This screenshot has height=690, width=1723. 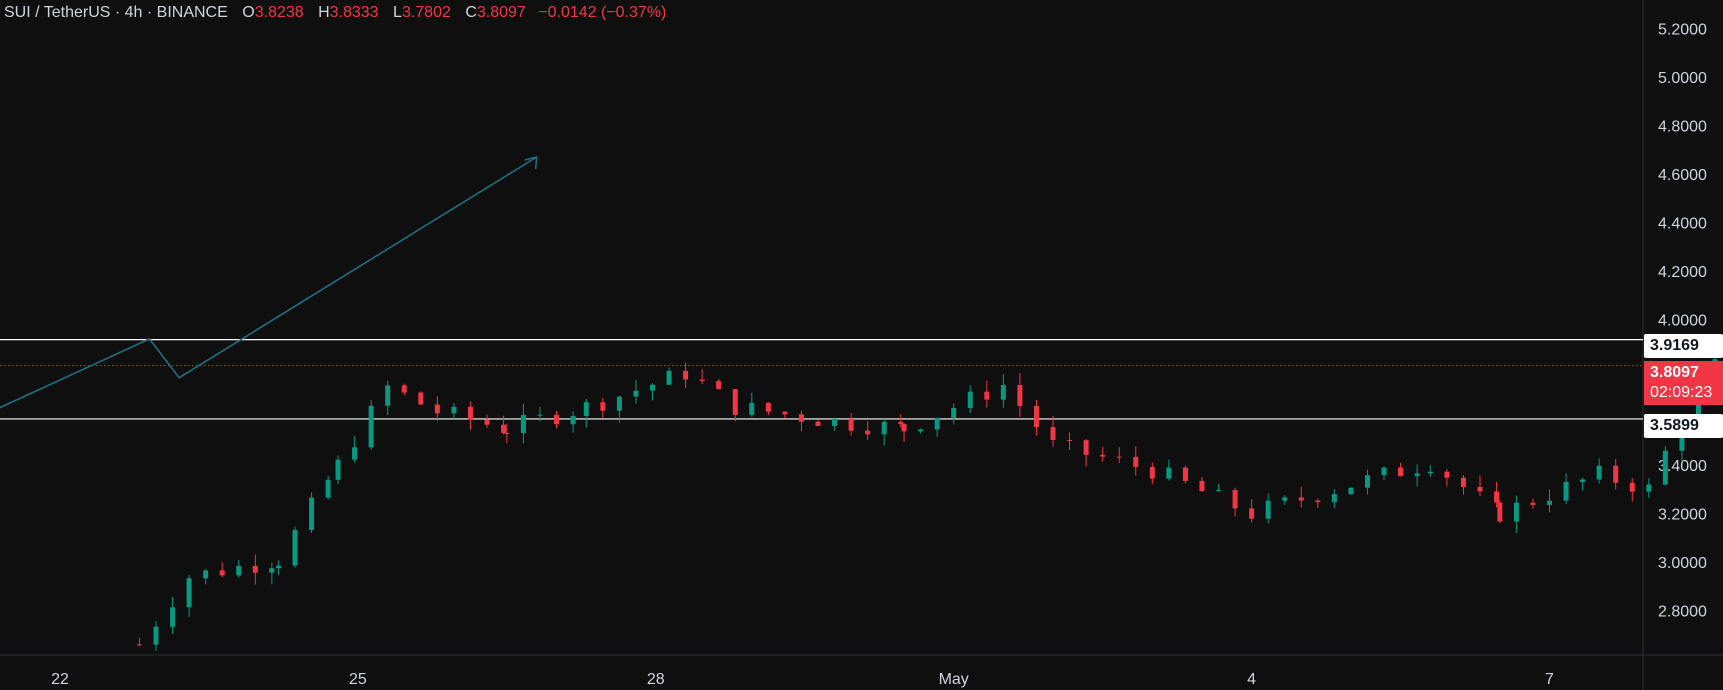 I want to click on price-tick-label: 3.0000, so click(x=1682, y=563).